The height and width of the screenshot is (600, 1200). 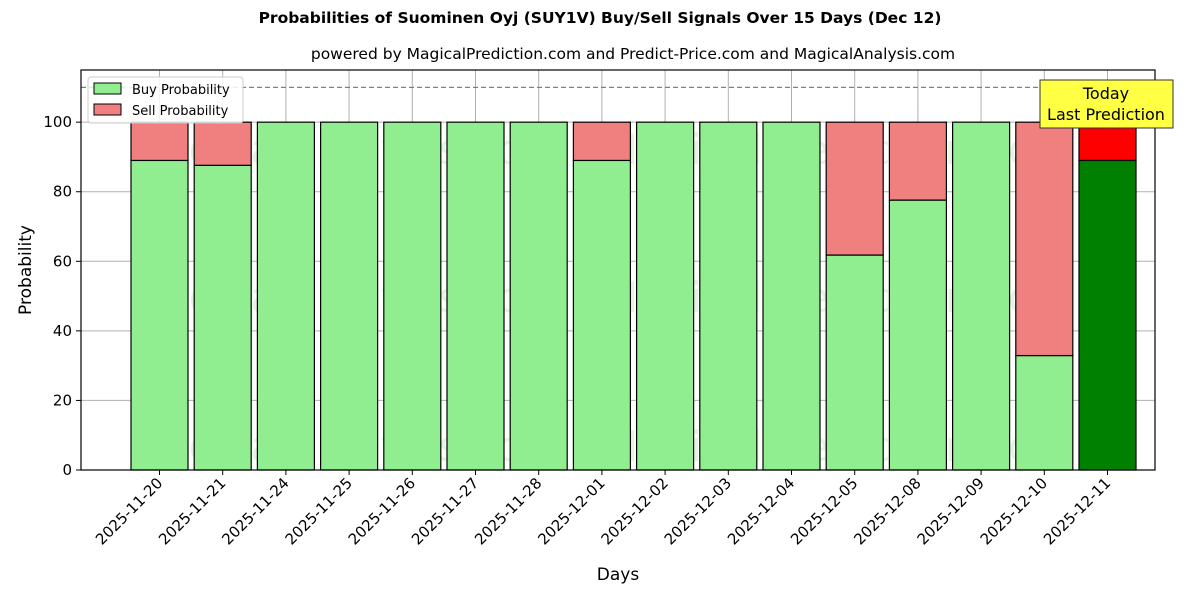 What do you see at coordinates (1106, 104) in the screenshot?
I see `today-annotation-box` at bounding box center [1106, 104].